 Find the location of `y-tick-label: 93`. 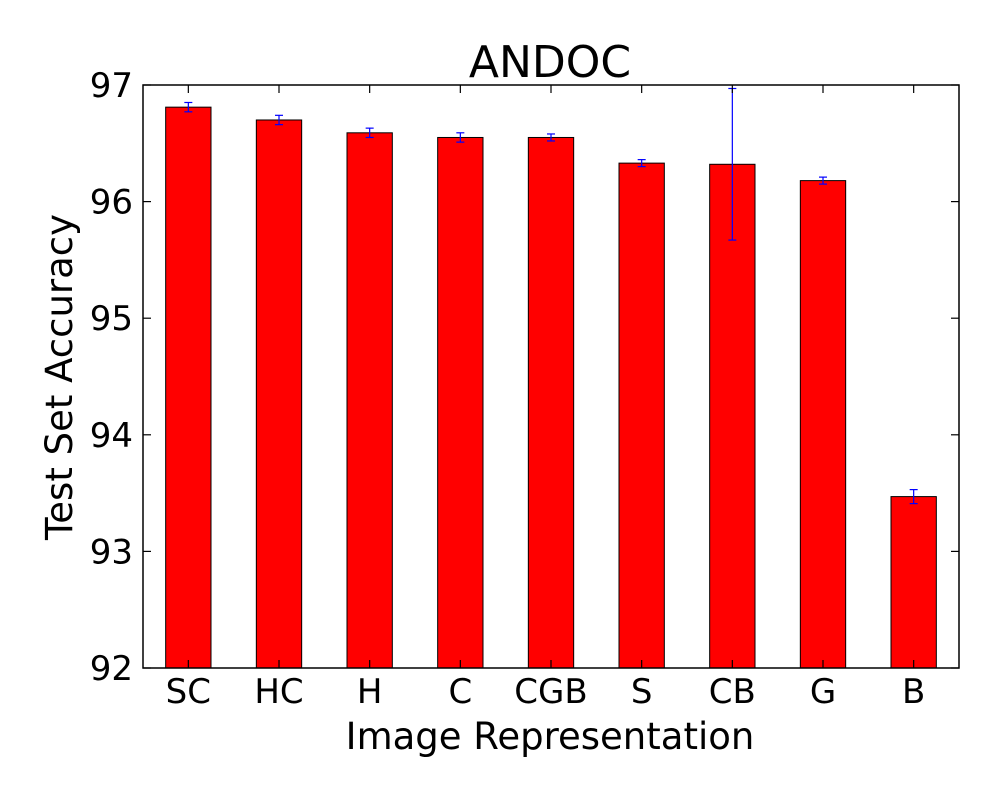

y-tick-label: 93 is located at coordinates (111, 552).